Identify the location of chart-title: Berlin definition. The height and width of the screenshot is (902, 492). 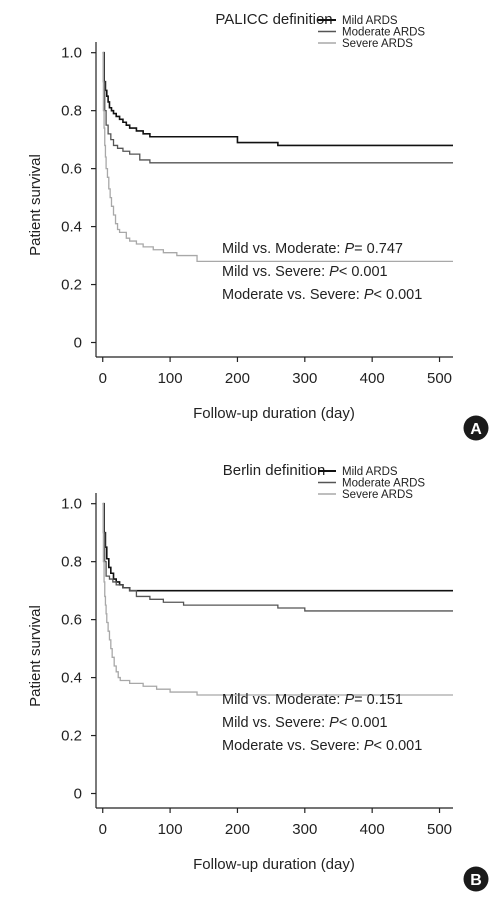
(274, 470).